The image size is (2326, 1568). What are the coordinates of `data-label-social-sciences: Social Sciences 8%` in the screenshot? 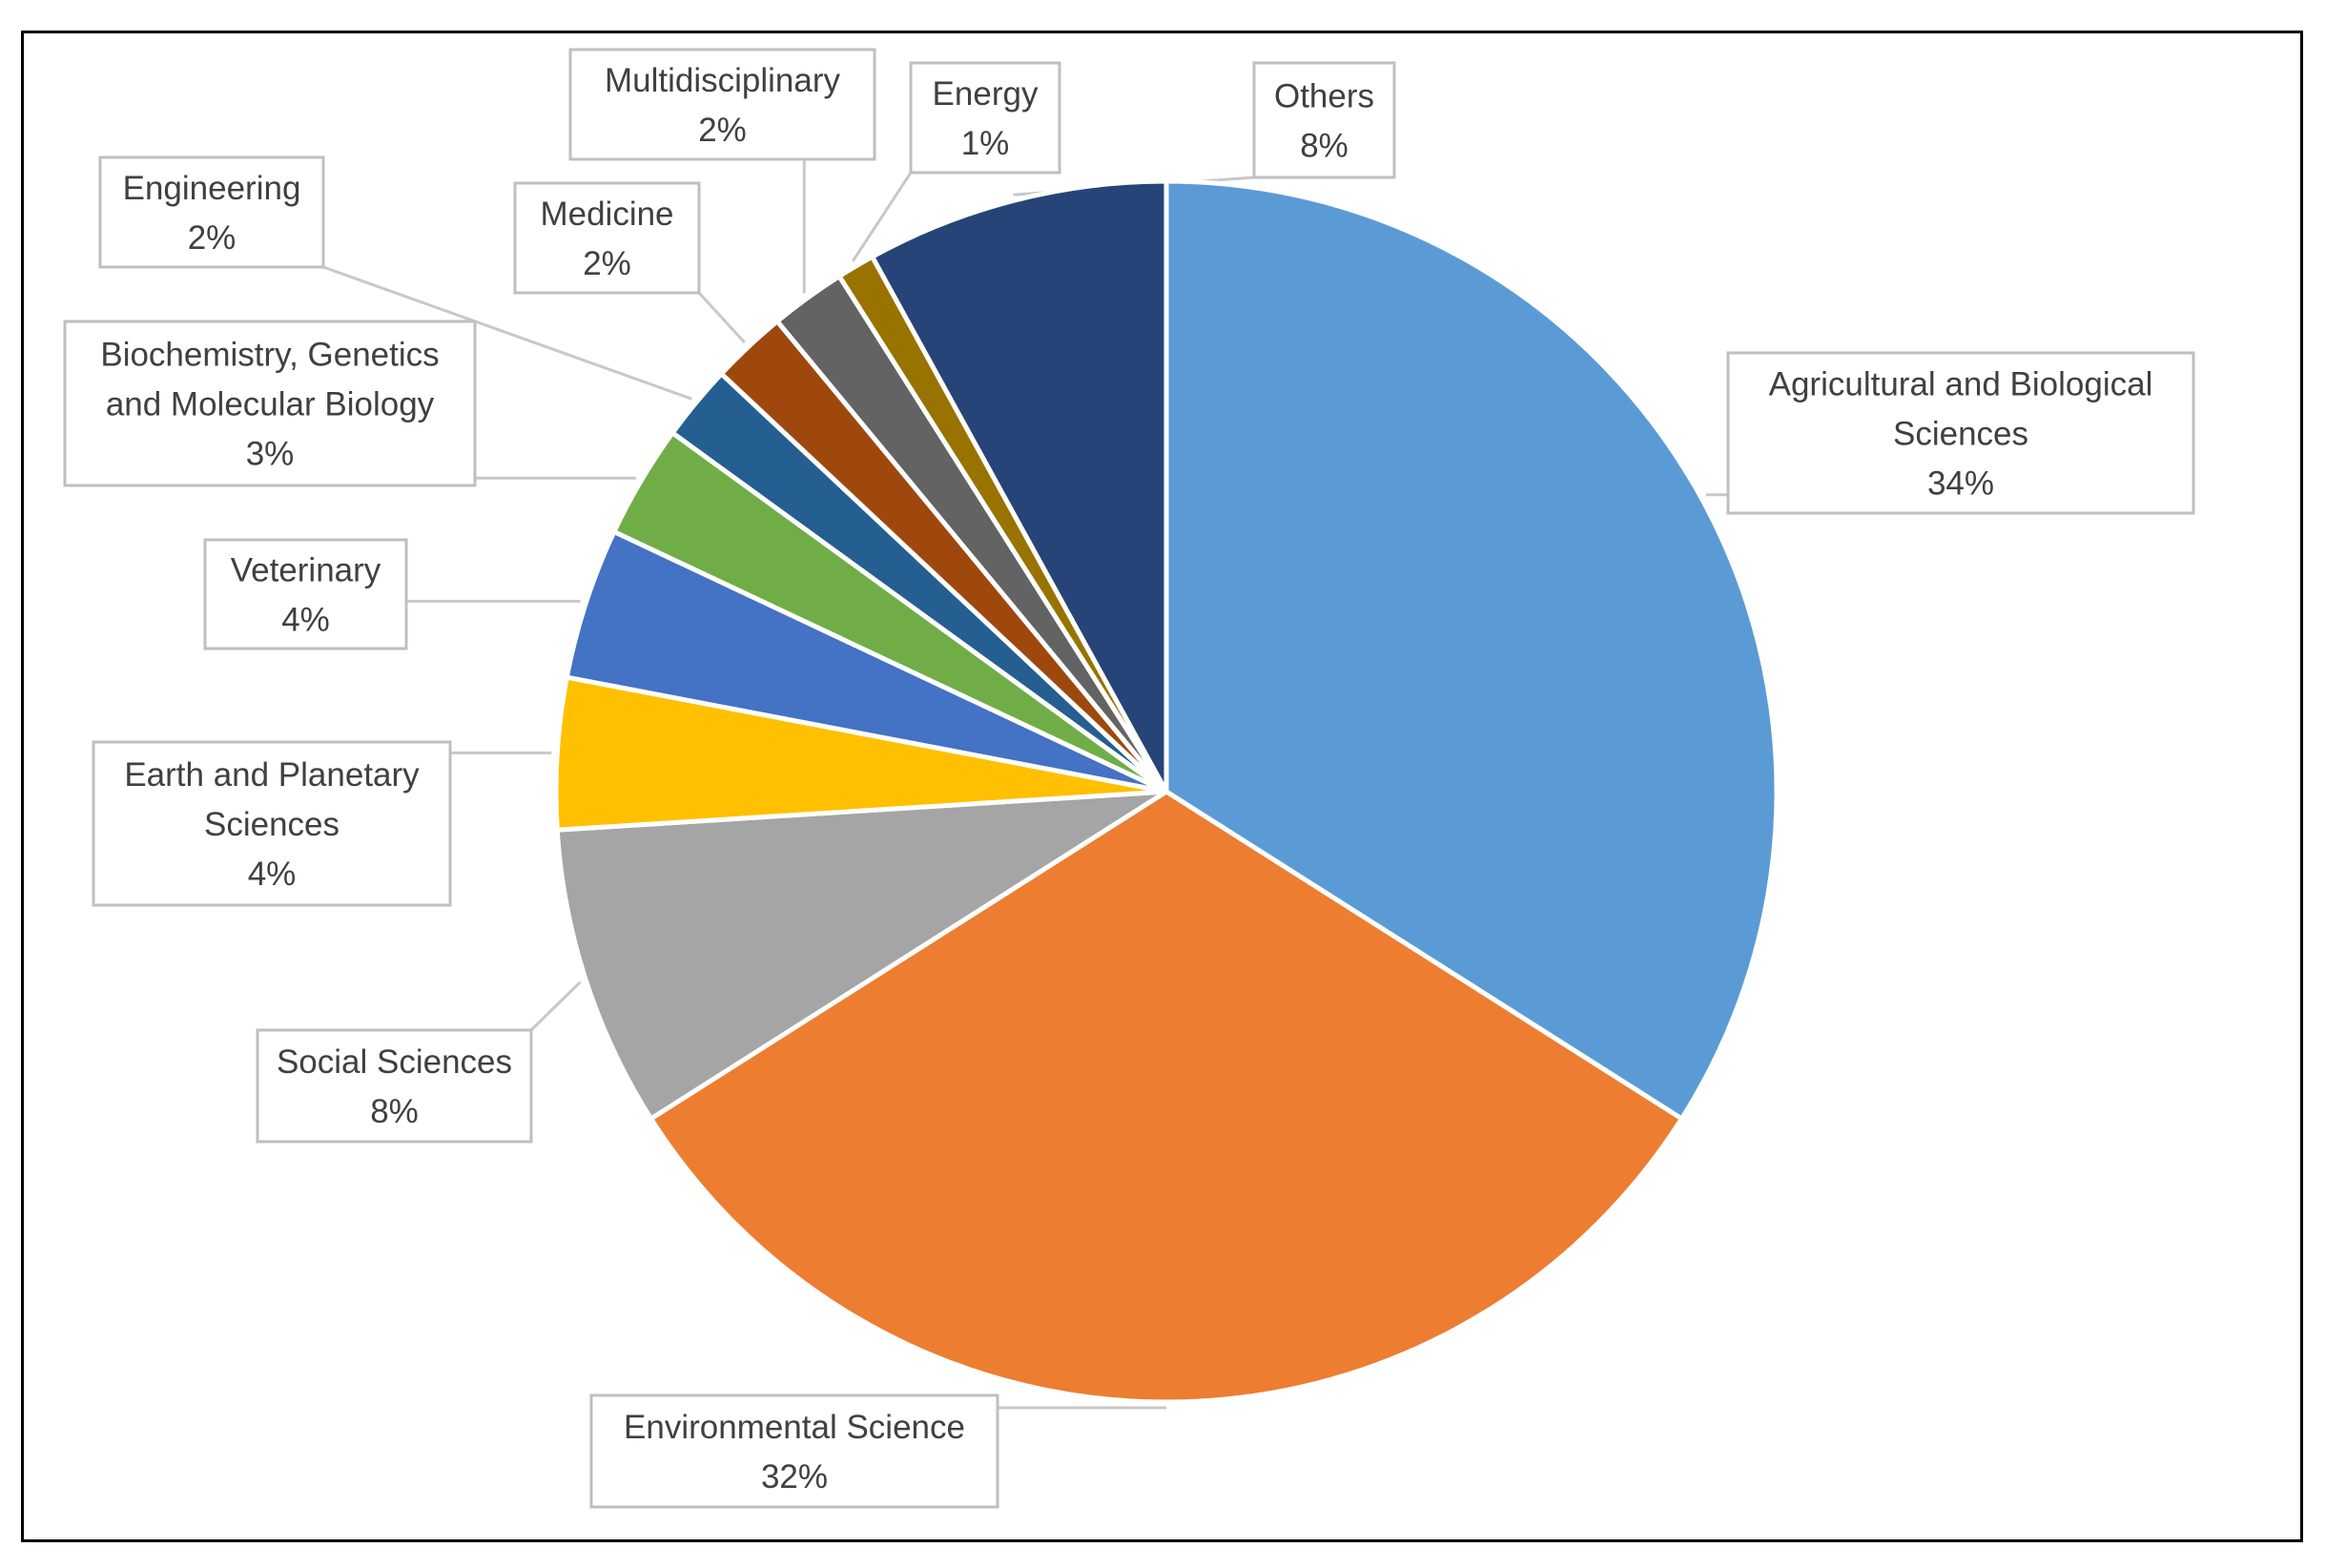 It's located at (394, 1086).